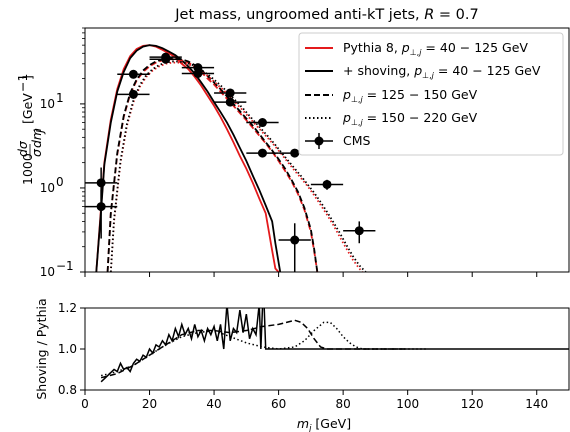 This screenshot has width=570, height=432. What do you see at coordinates (22, 148) in the screenshot?
I see `y-label-dsigma: dσ` at bounding box center [22, 148].